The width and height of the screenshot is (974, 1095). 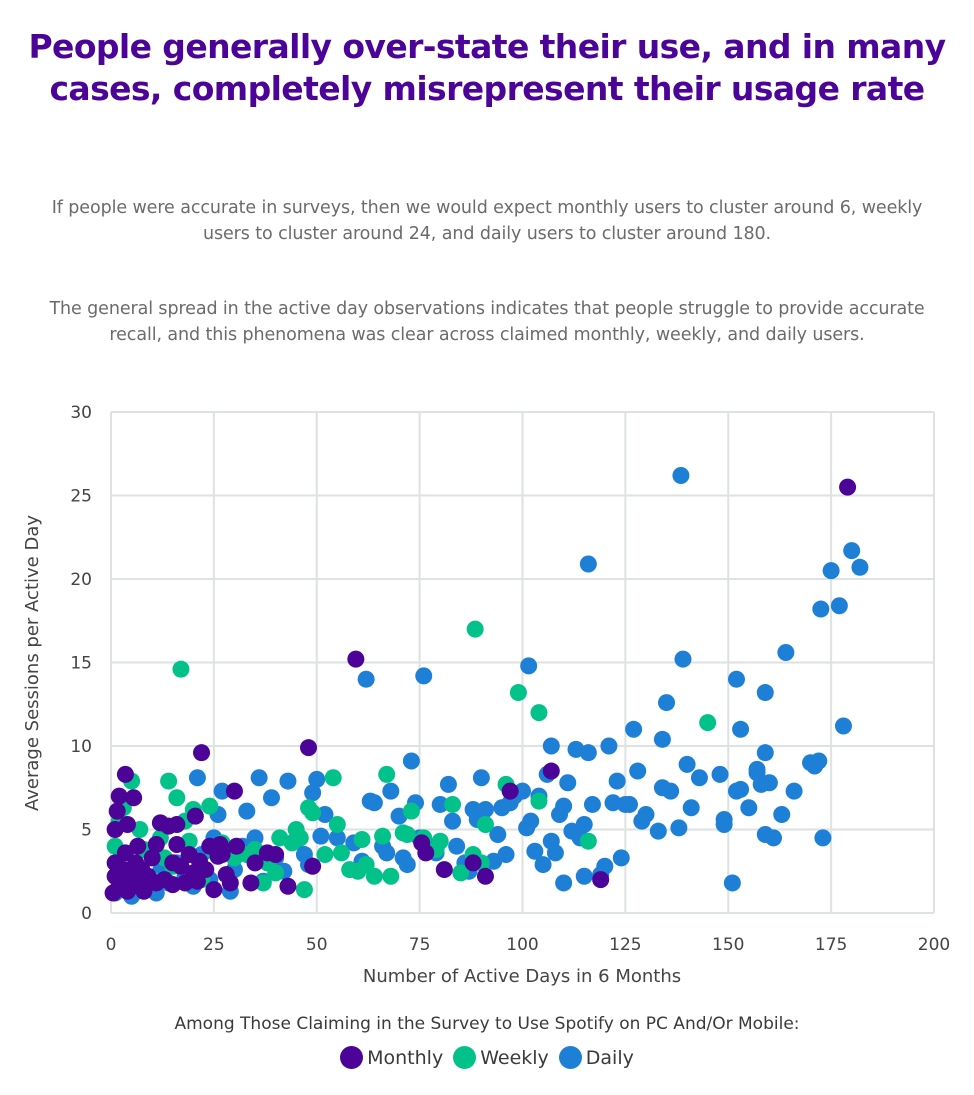 I want to click on y-tick-label: 25, so click(x=81, y=497).